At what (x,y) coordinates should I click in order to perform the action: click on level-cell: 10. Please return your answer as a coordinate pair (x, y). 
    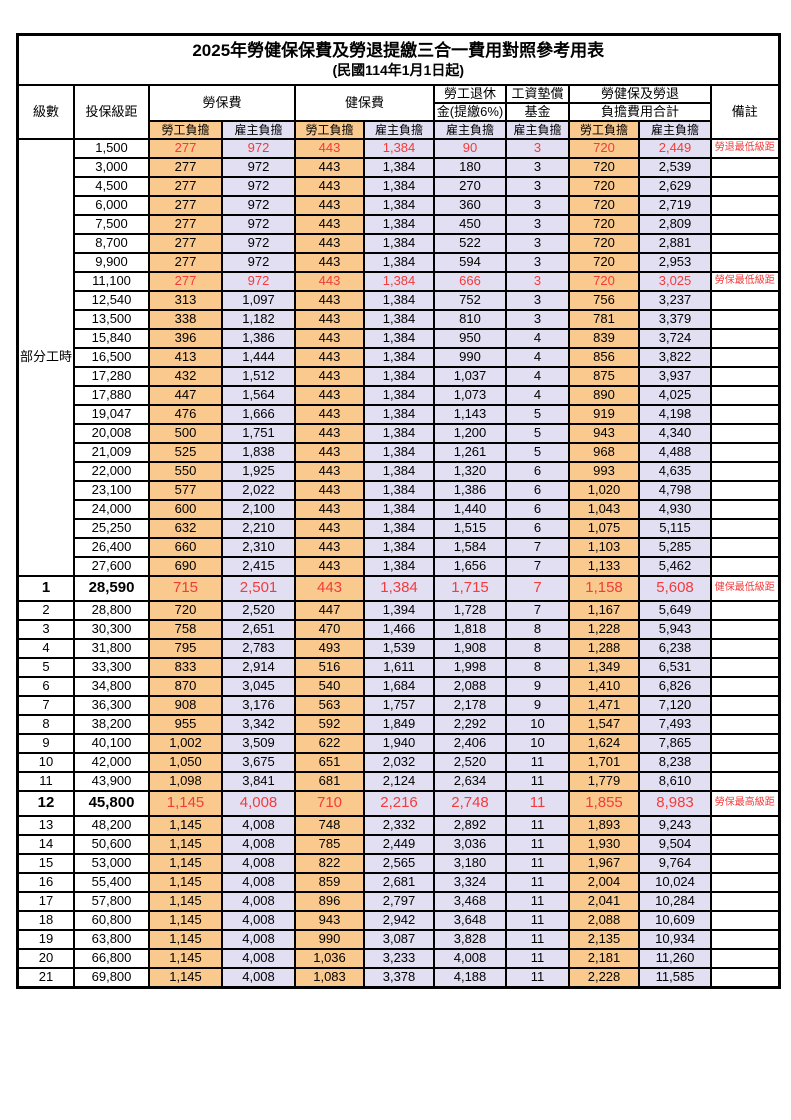
    Looking at the image, I should click on (46, 762).